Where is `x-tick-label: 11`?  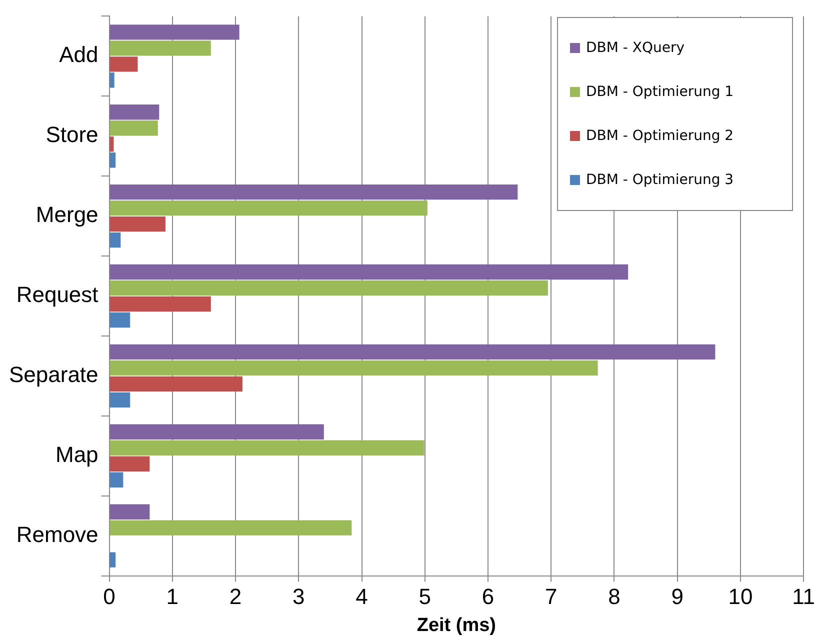
x-tick-label: 11 is located at coordinates (804, 597).